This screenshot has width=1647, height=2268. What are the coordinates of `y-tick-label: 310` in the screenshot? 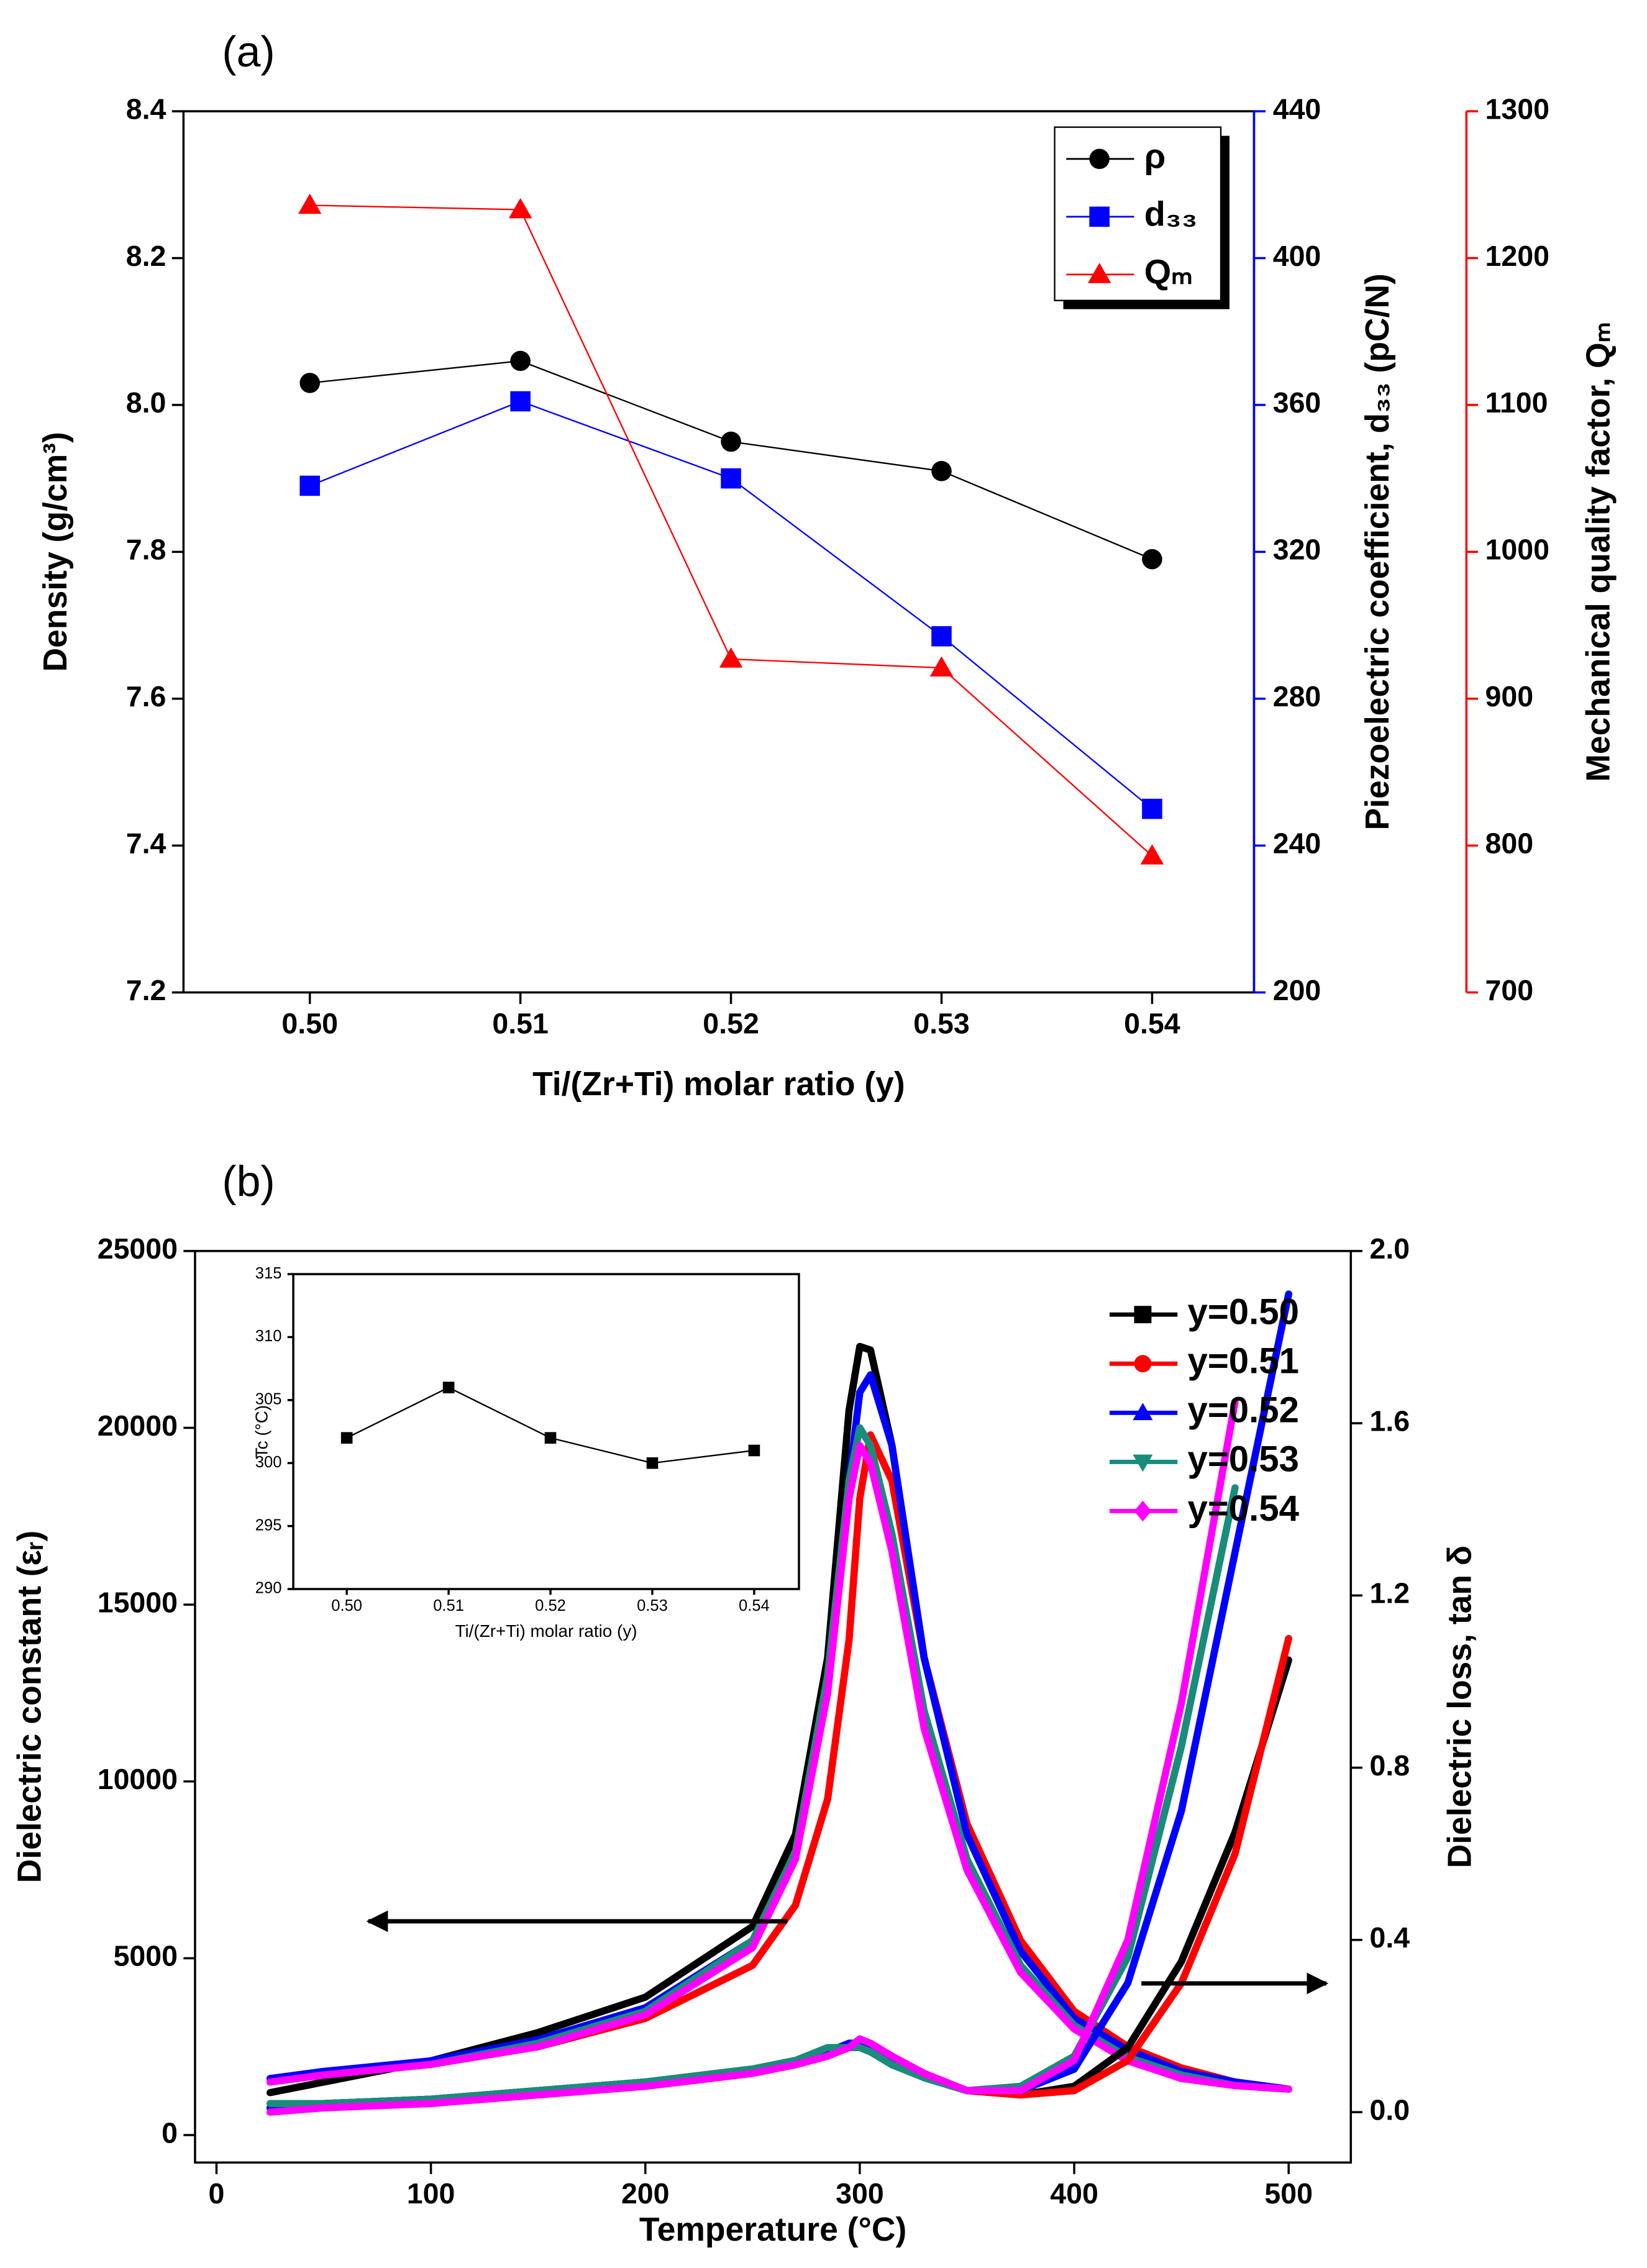 It's located at (268, 1336).